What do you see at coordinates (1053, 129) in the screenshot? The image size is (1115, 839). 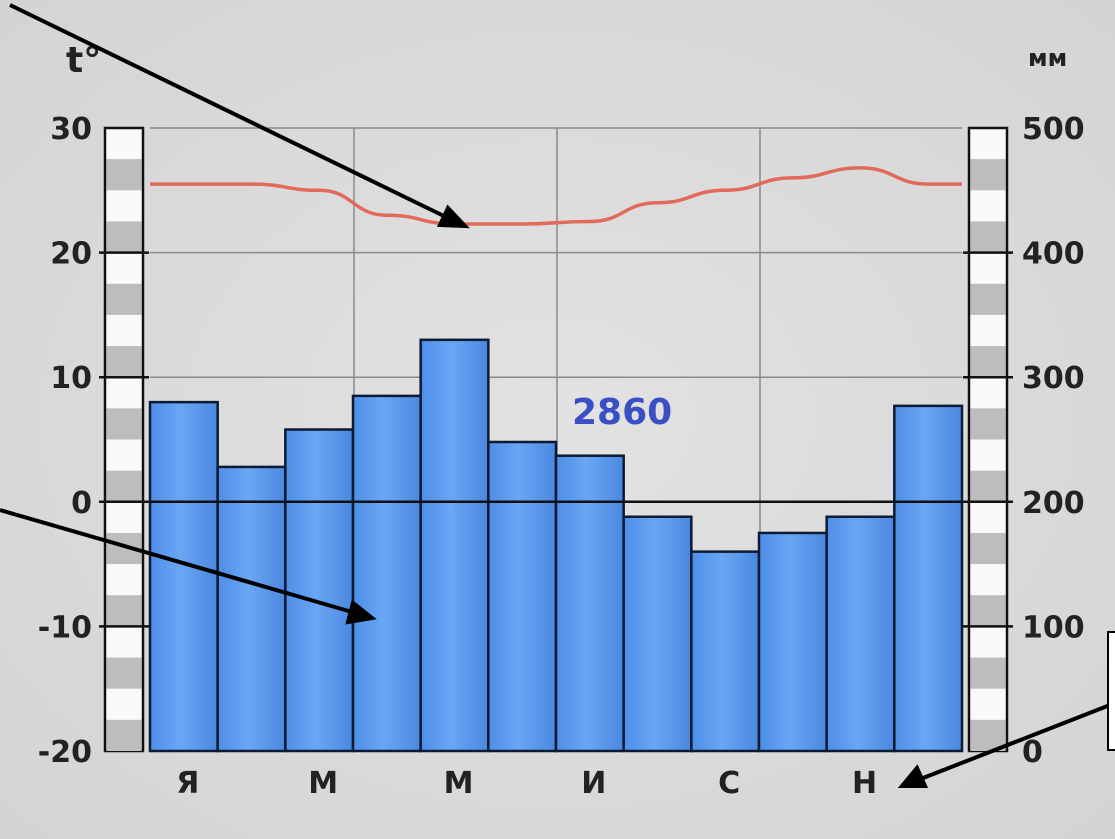 I see `right-tick-label: 500` at bounding box center [1053, 129].